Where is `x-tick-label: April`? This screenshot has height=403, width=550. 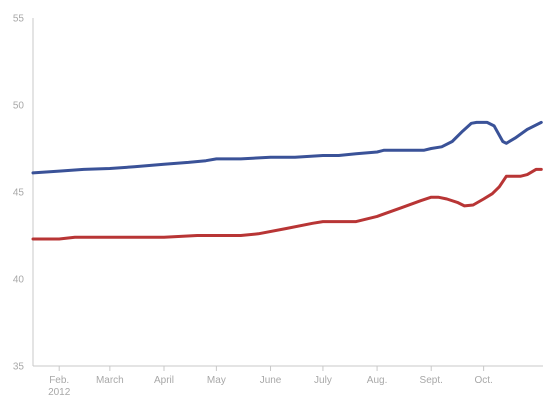 x-tick-label: April is located at coordinates (164, 380).